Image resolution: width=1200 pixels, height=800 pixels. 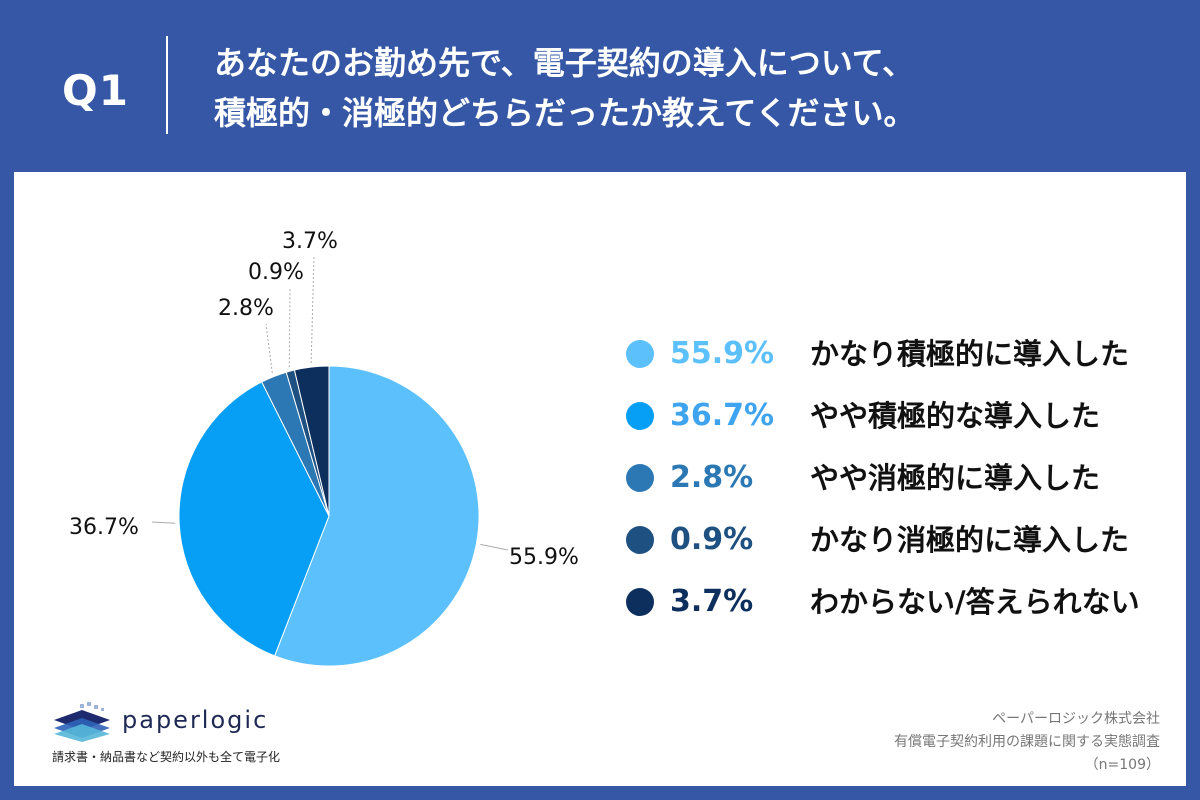 I want to click on slice-label: 2.8%, so click(x=246, y=308).